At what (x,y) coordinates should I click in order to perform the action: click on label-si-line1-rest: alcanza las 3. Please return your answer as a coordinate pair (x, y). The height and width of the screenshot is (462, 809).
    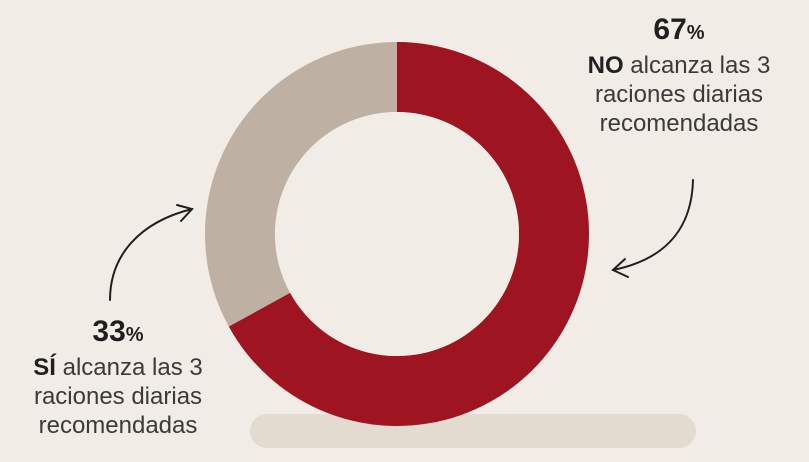
    Looking at the image, I should click on (129, 367).